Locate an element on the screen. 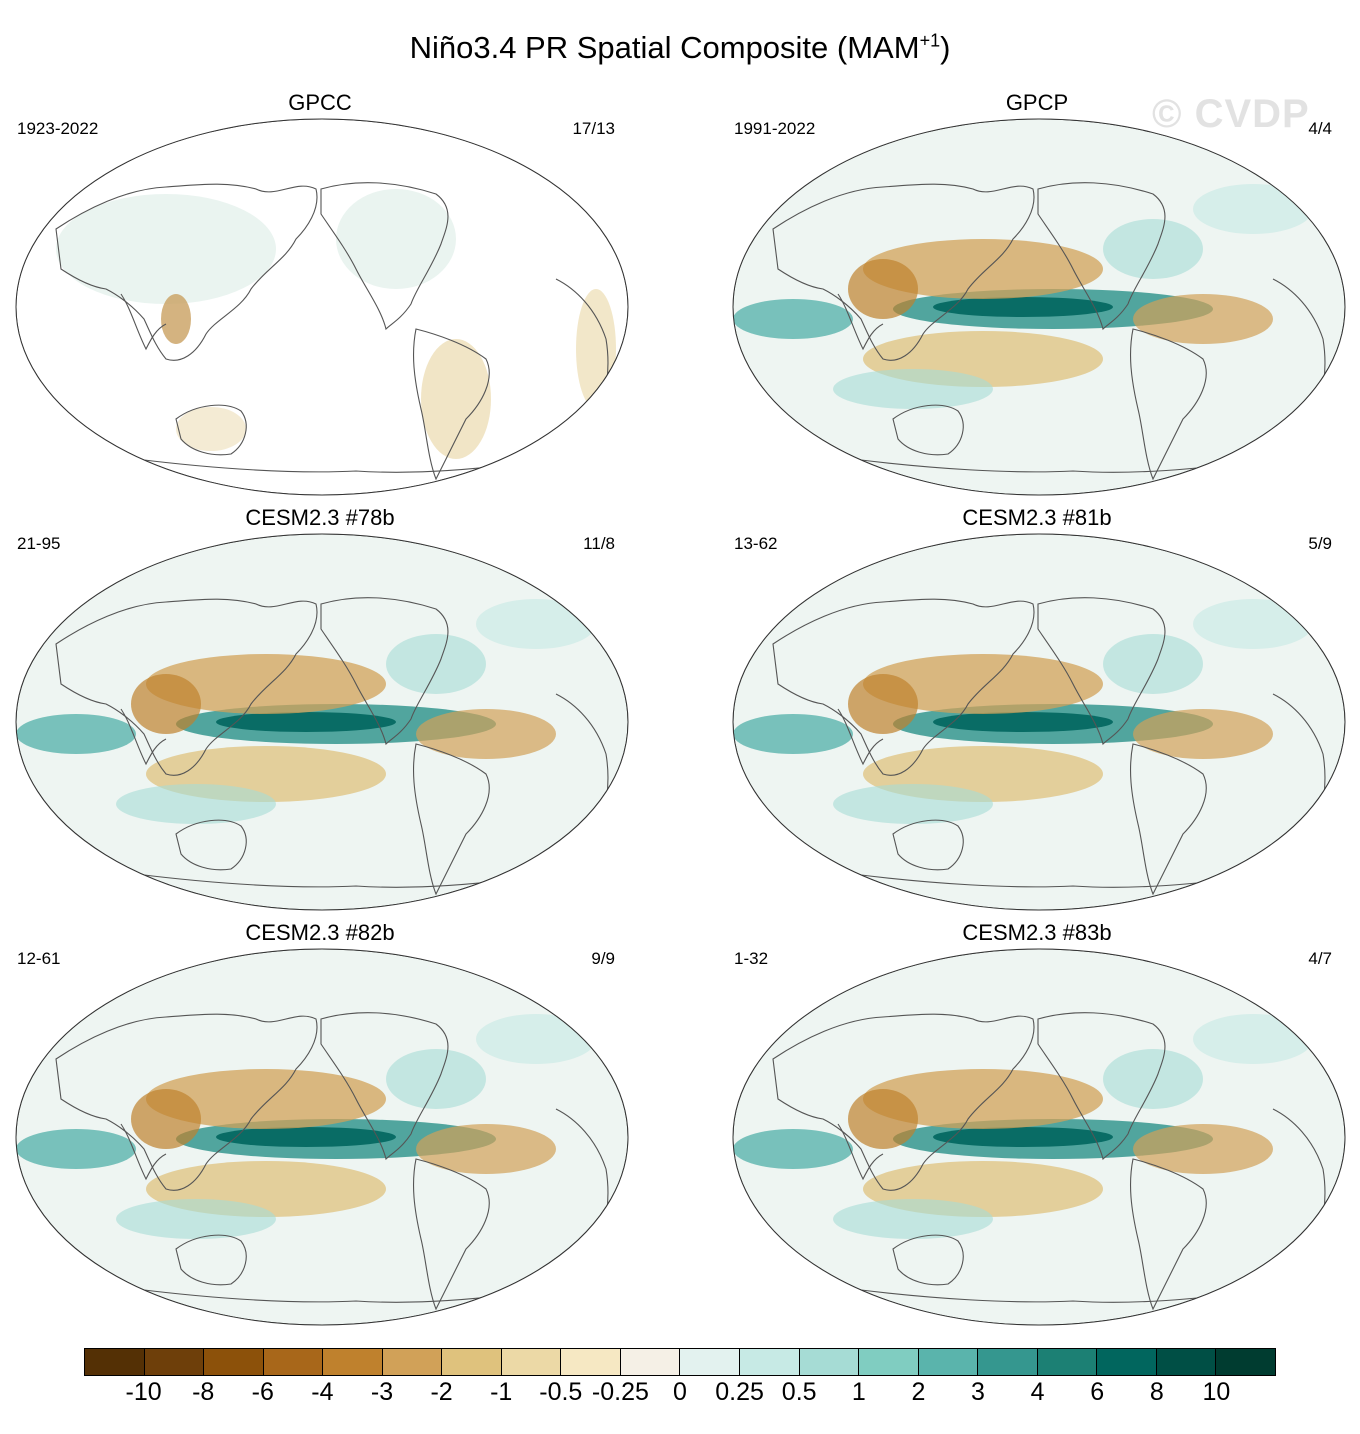 The width and height of the screenshot is (1360, 1434). colorbar-label: 3 is located at coordinates (978, 1392).